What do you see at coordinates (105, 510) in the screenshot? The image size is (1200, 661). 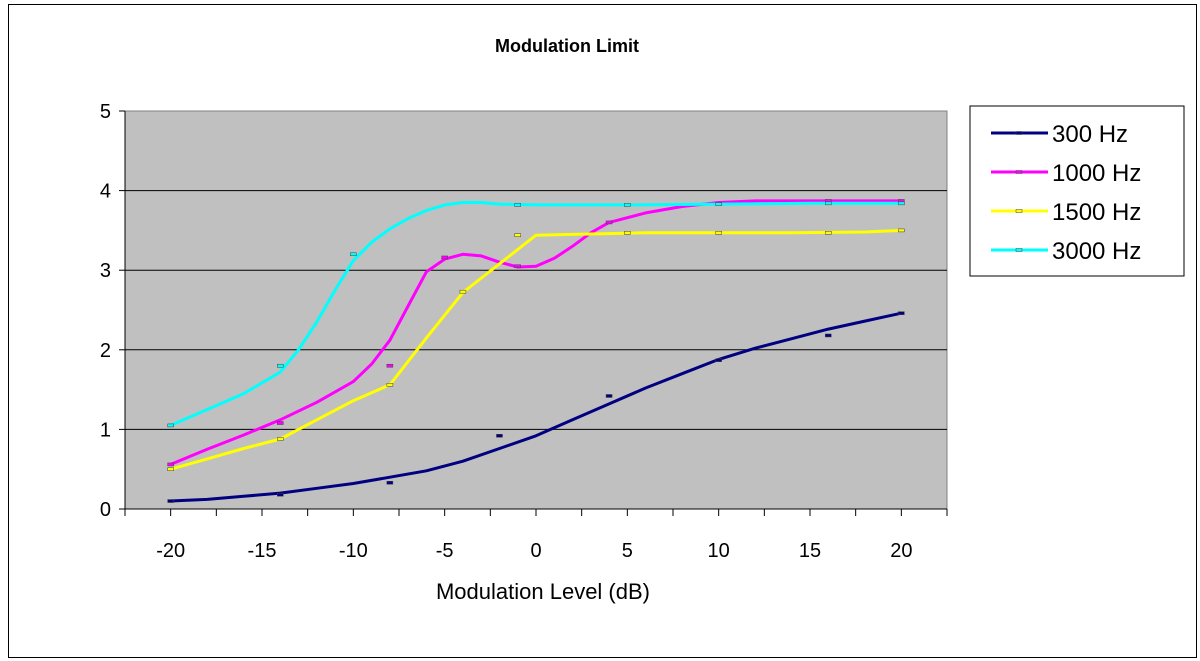 I see `y-tick-label: 0` at bounding box center [105, 510].